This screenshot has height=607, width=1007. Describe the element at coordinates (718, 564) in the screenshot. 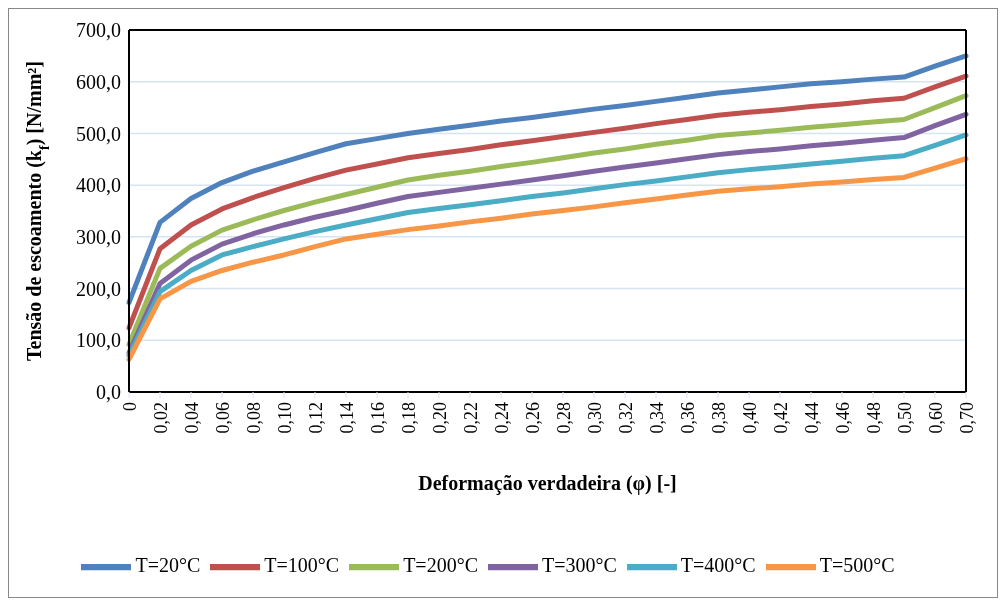

I see `legend-label: T=400°C` at that location.